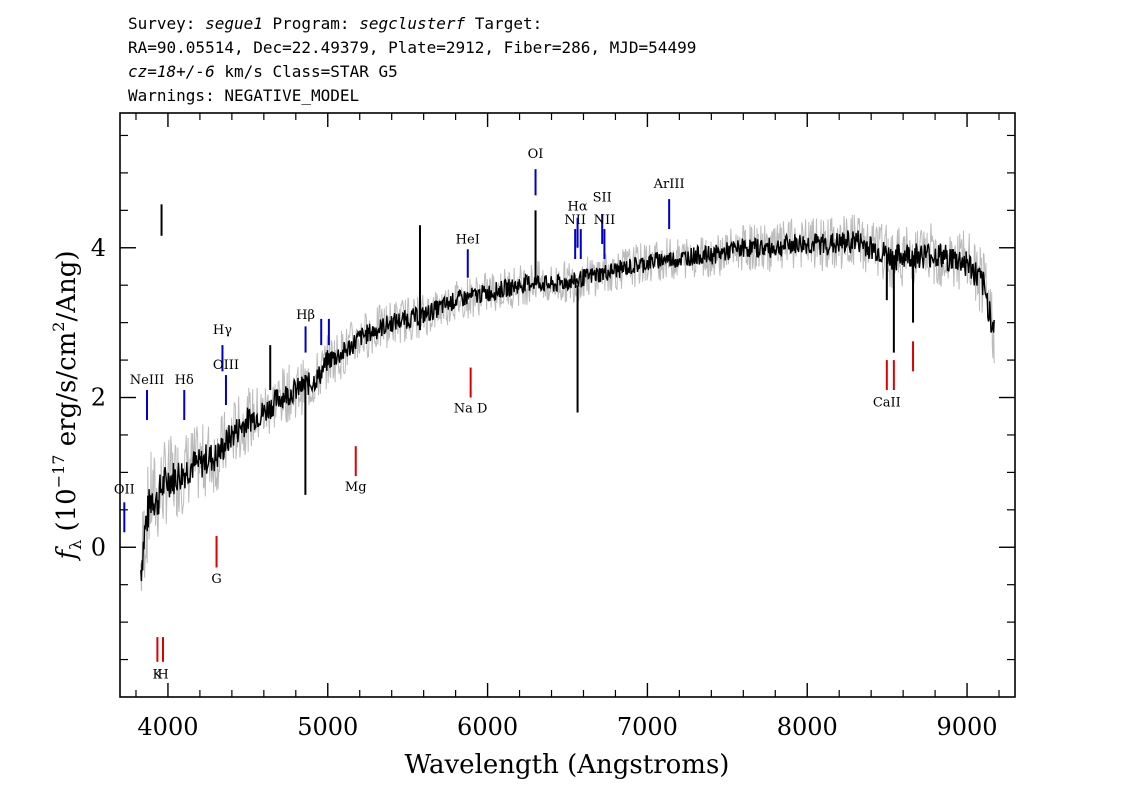 This screenshot has height=810, width=1134. What do you see at coordinates (98, 248) in the screenshot?
I see `y-tick-label: 4` at bounding box center [98, 248].